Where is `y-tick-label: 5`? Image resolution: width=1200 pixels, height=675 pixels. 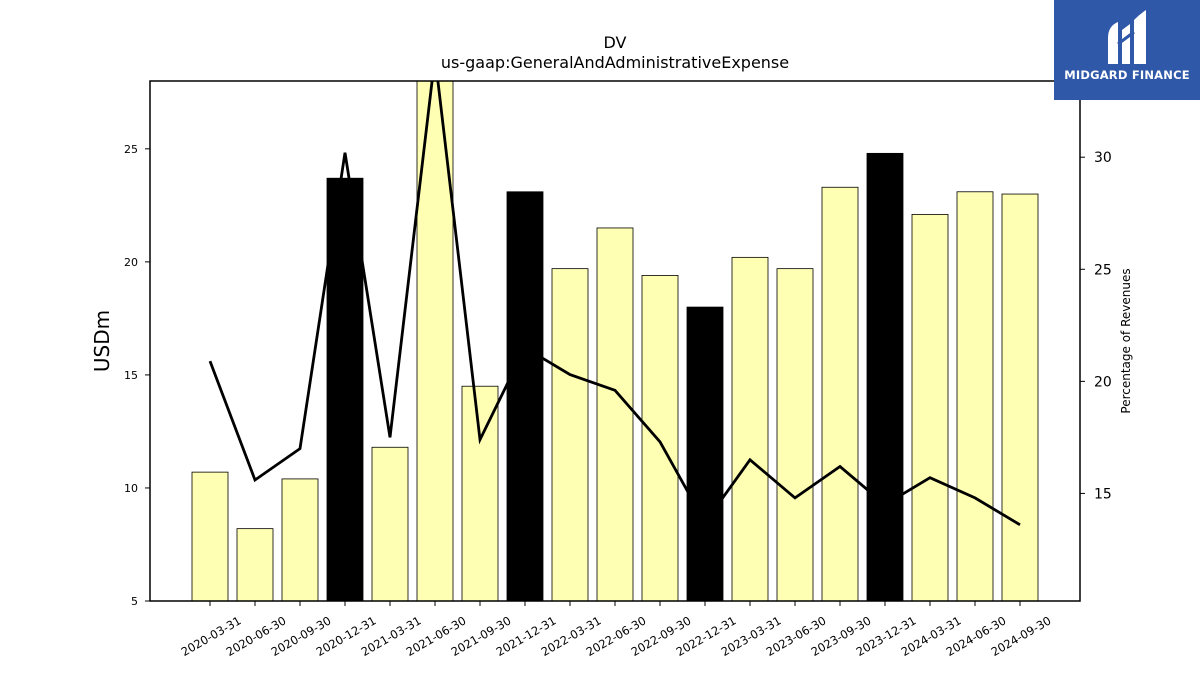
y-tick-label: 5 is located at coordinates (134, 601).